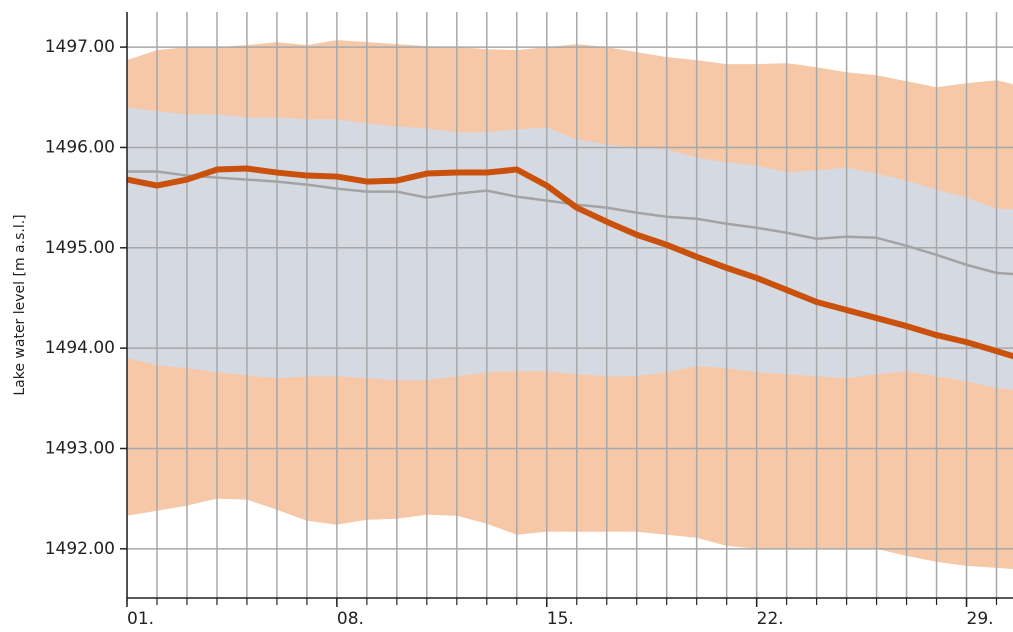  What do you see at coordinates (80, 47) in the screenshot?
I see `y-tick-label: 1497.00` at bounding box center [80, 47].